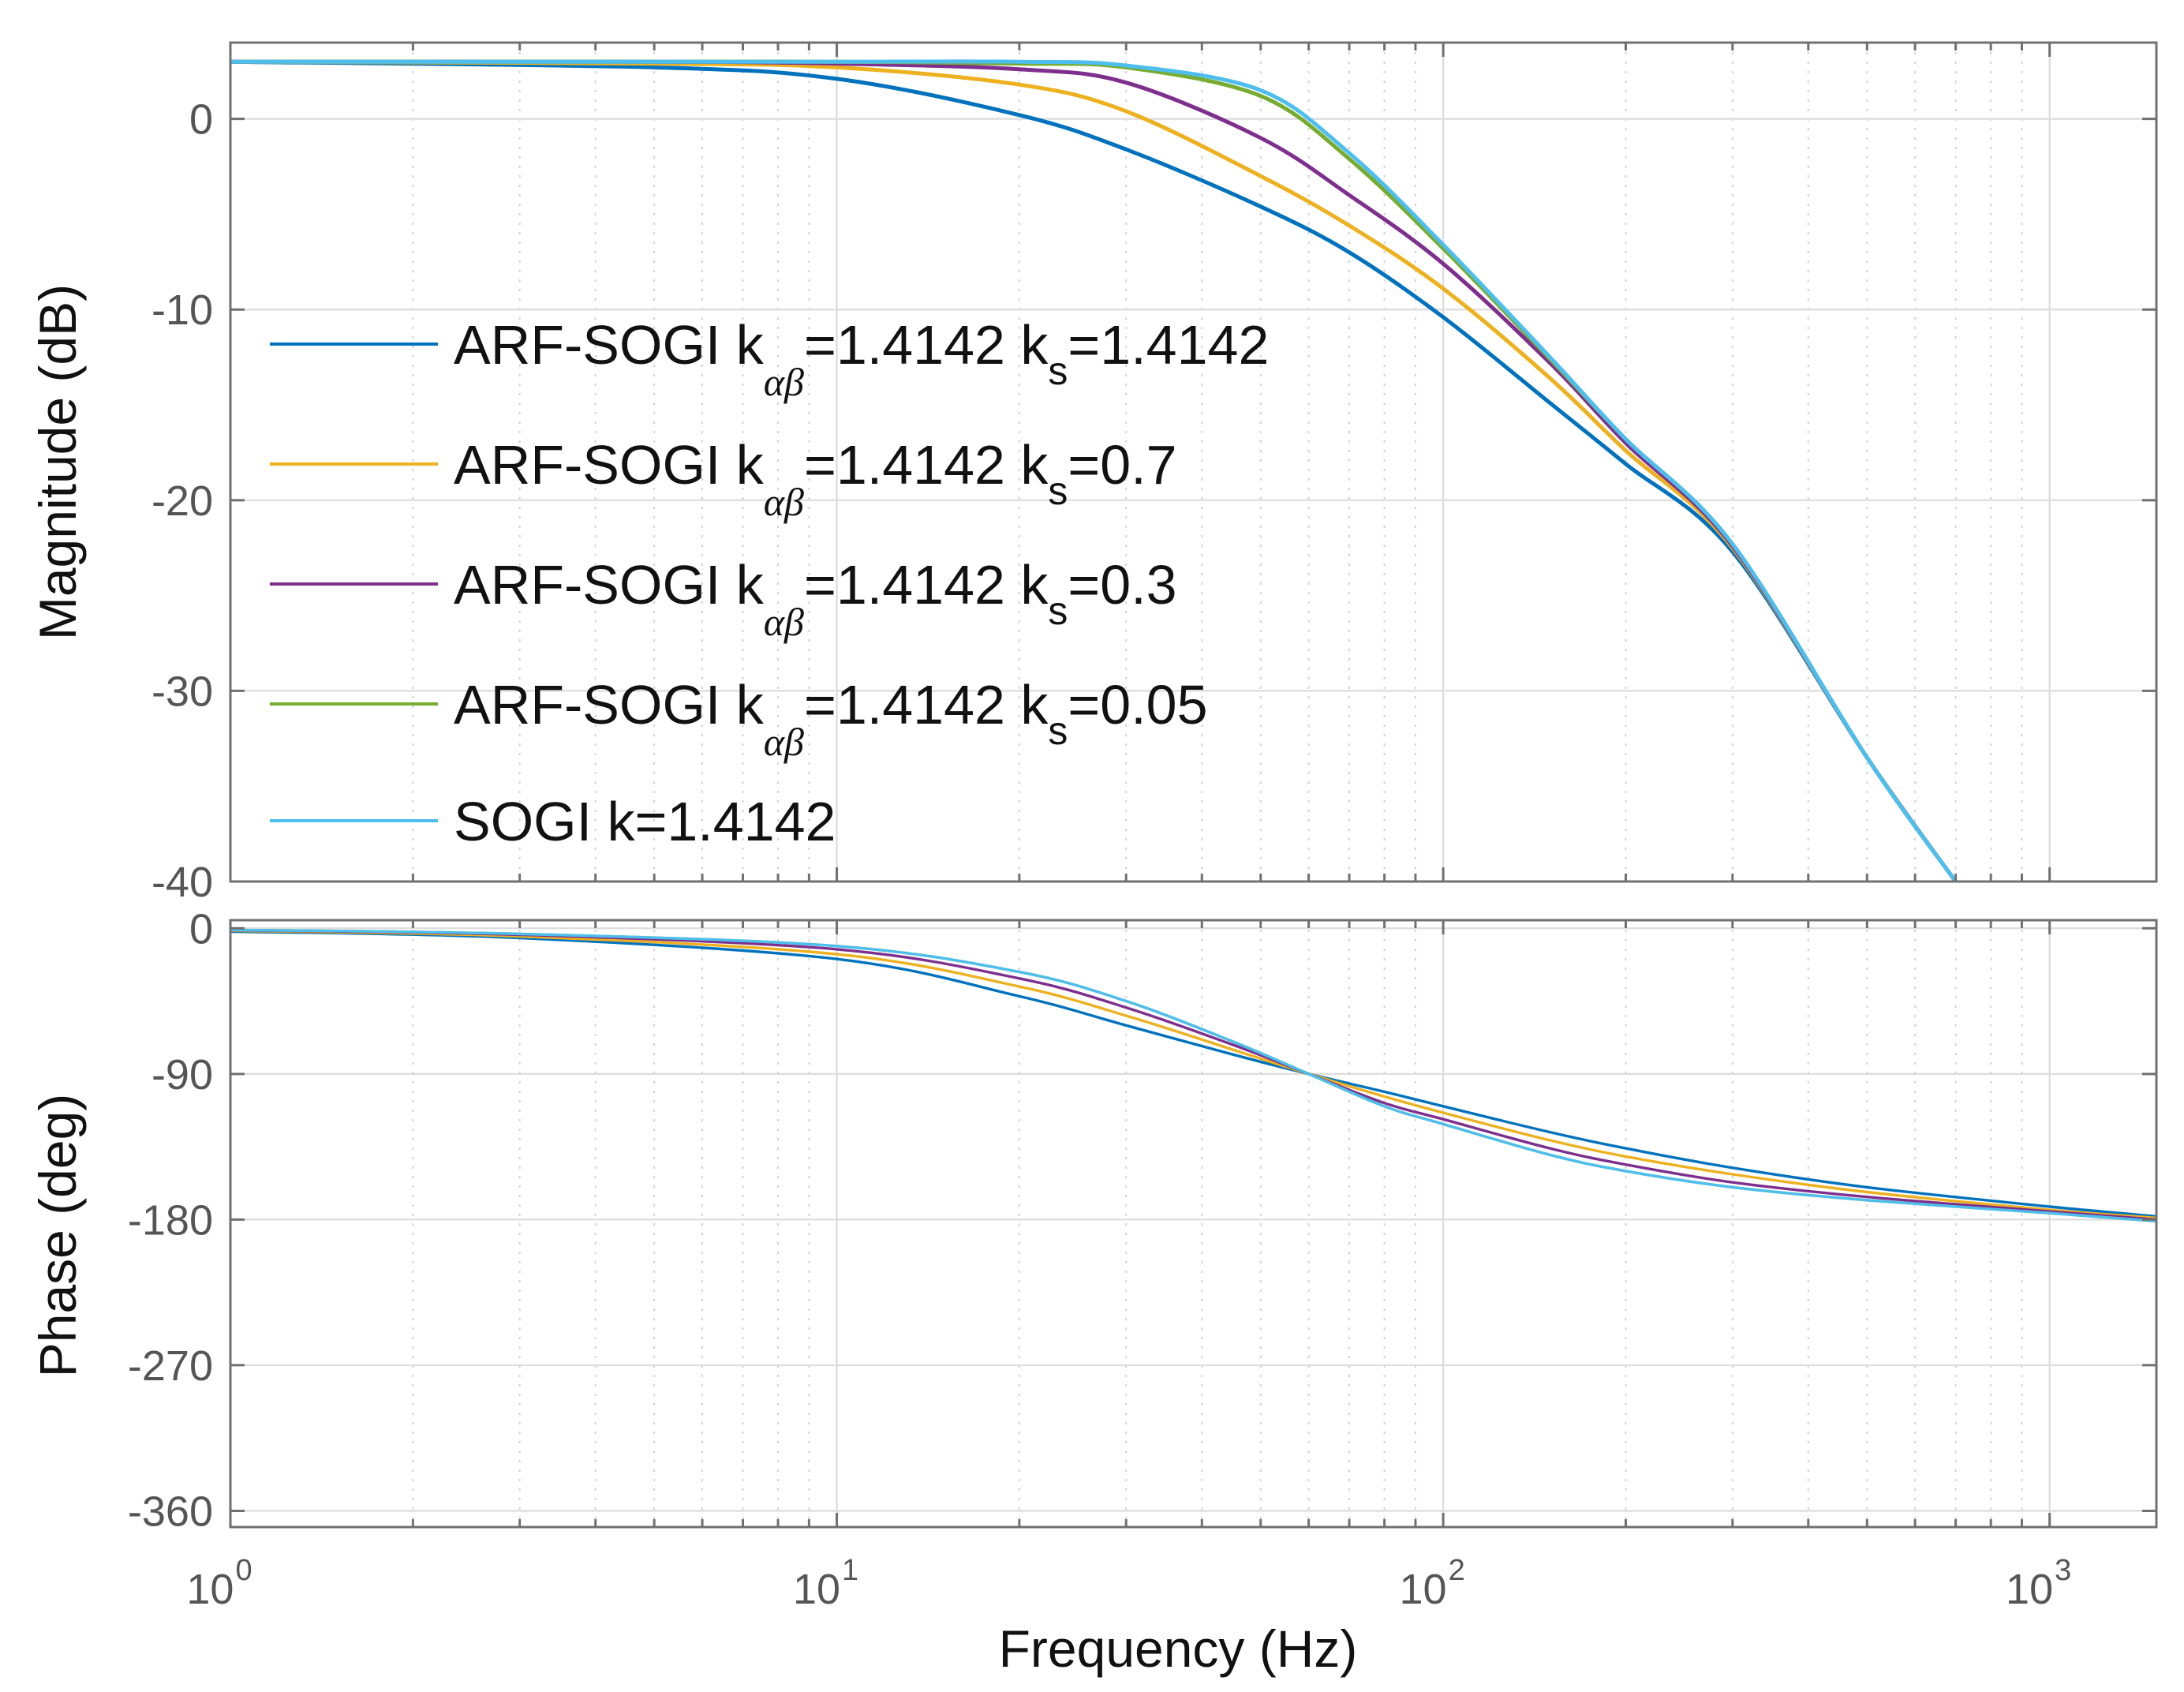 This screenshot has width=2184, height=1692. Describe the element at coordinates (182, 1075) in the screenshot. I see `phase-y-tick-label: -90` at that location.